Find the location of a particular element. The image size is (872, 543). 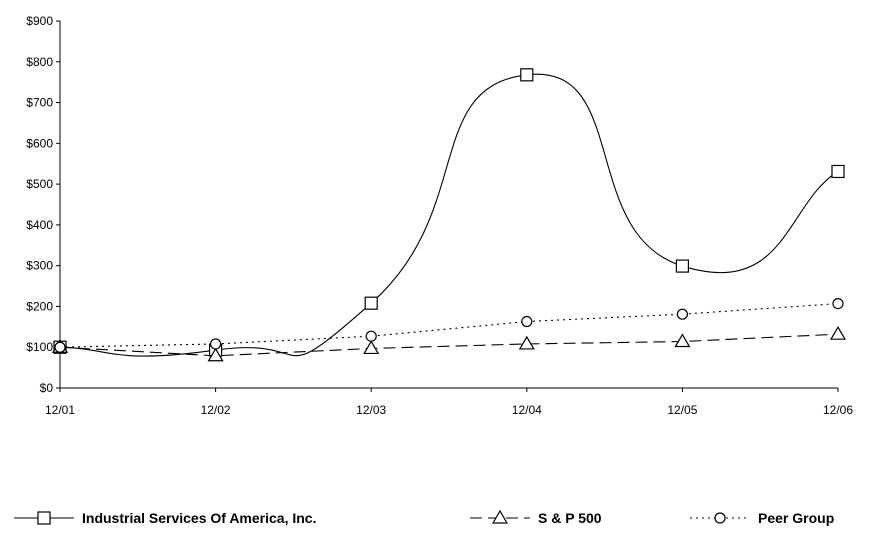

series-triangle is located at coordinates (449, 343).